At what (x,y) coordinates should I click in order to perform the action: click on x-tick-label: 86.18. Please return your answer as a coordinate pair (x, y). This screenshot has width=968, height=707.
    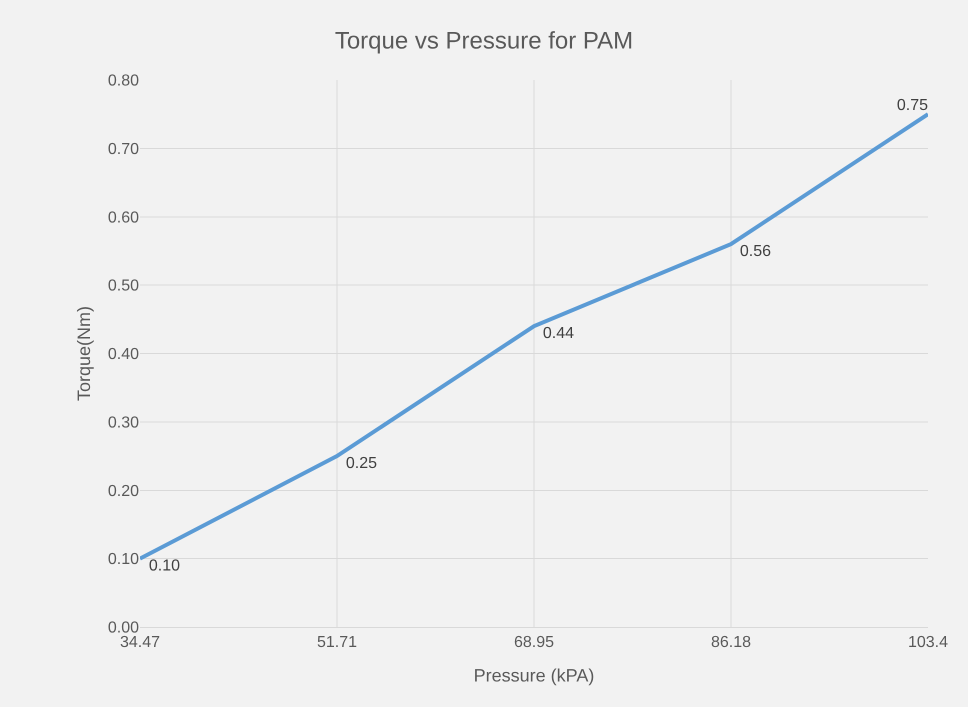
    Looking at the image, I should click on (731, 643).